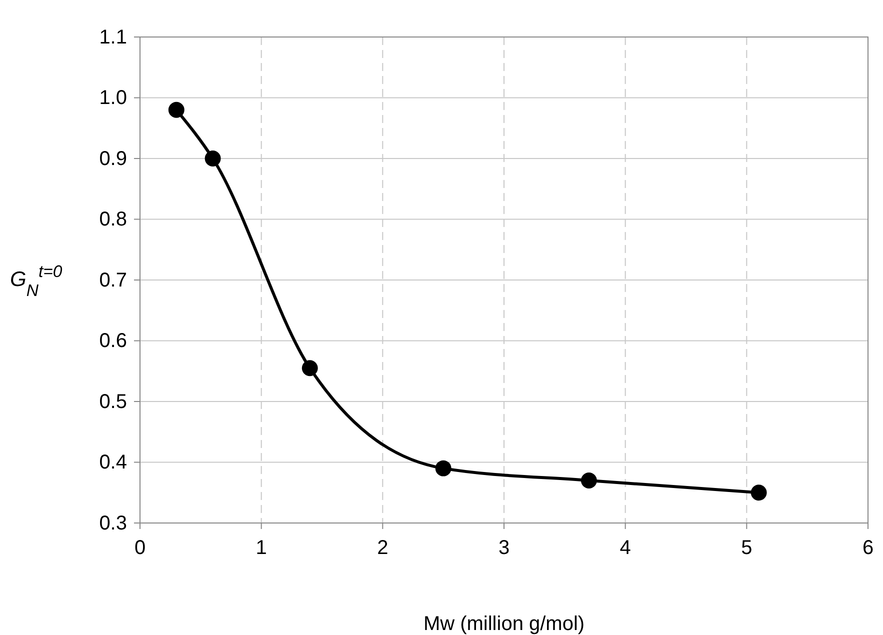  What do you see at coordinates (113, 280) in the screenshot?
I see `y-tick-label: 0.7` at bounding box center [113, 280].